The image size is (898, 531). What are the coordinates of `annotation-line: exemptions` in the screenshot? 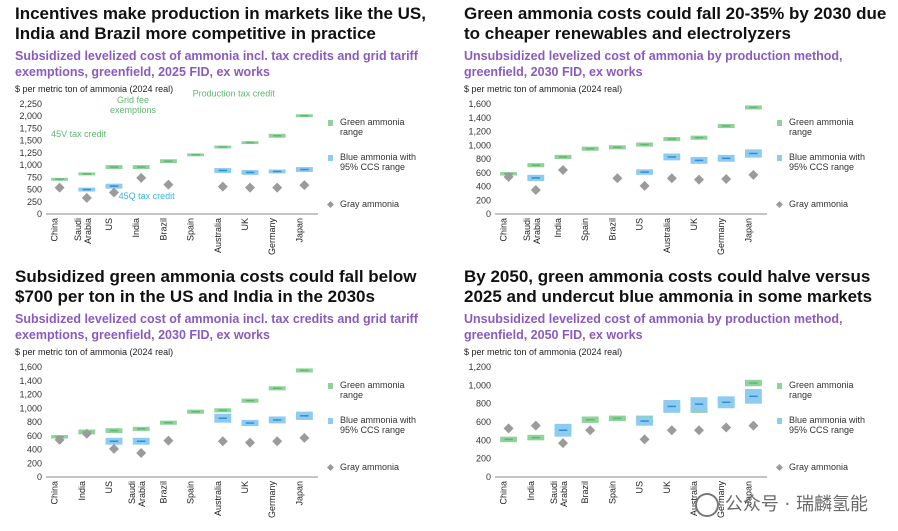 It's located at (133, 110).